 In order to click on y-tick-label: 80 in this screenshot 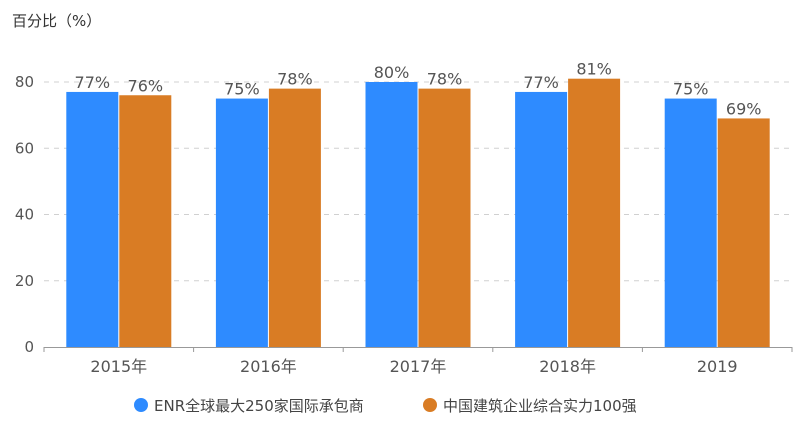, I will do `click(24, 82)`.